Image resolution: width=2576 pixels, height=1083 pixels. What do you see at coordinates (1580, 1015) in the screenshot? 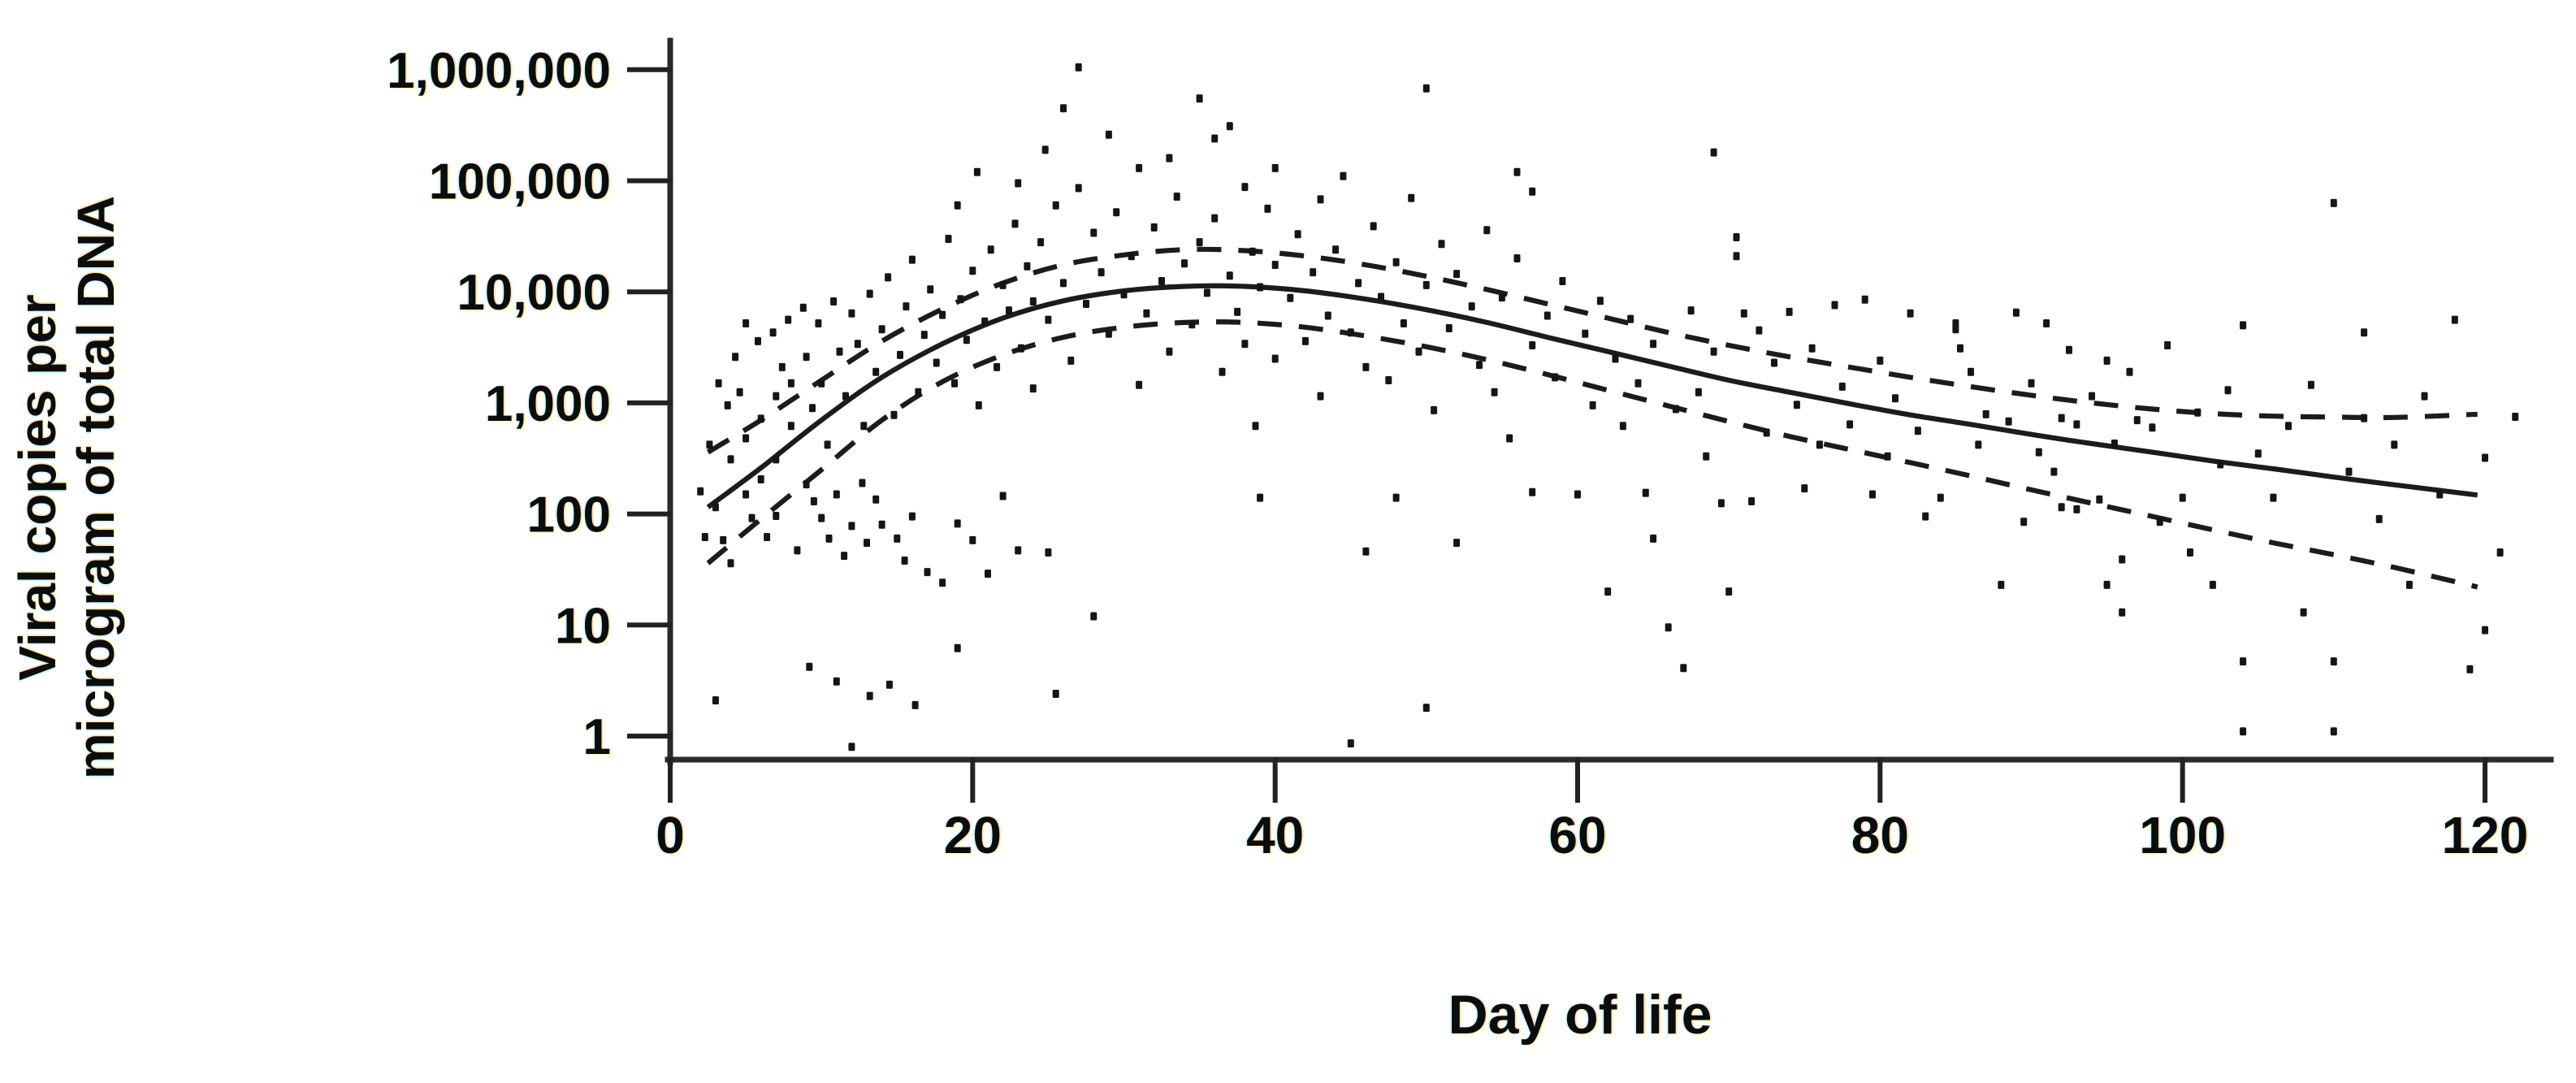
I see `x-axis-label: Day of life` at bounding box center [1580, 1015].